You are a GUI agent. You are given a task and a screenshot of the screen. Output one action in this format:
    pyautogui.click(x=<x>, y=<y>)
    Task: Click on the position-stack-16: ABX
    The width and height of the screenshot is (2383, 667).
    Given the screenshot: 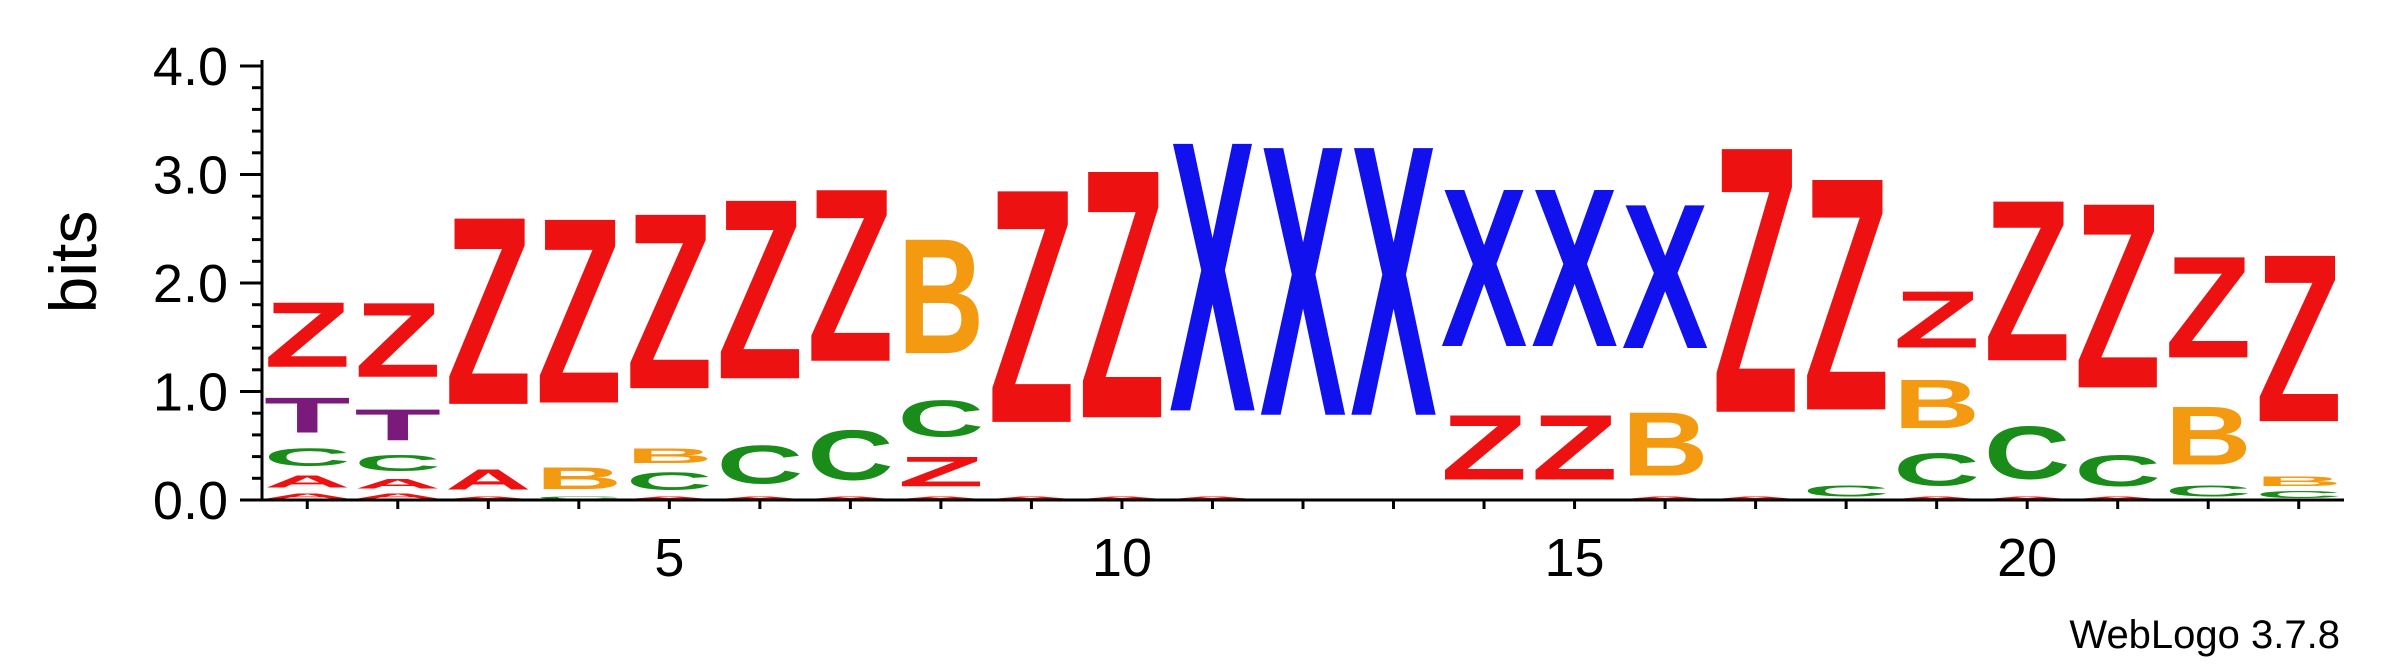 What is the action you would take?
    pyautogui.click(x=1665, y=330)
    